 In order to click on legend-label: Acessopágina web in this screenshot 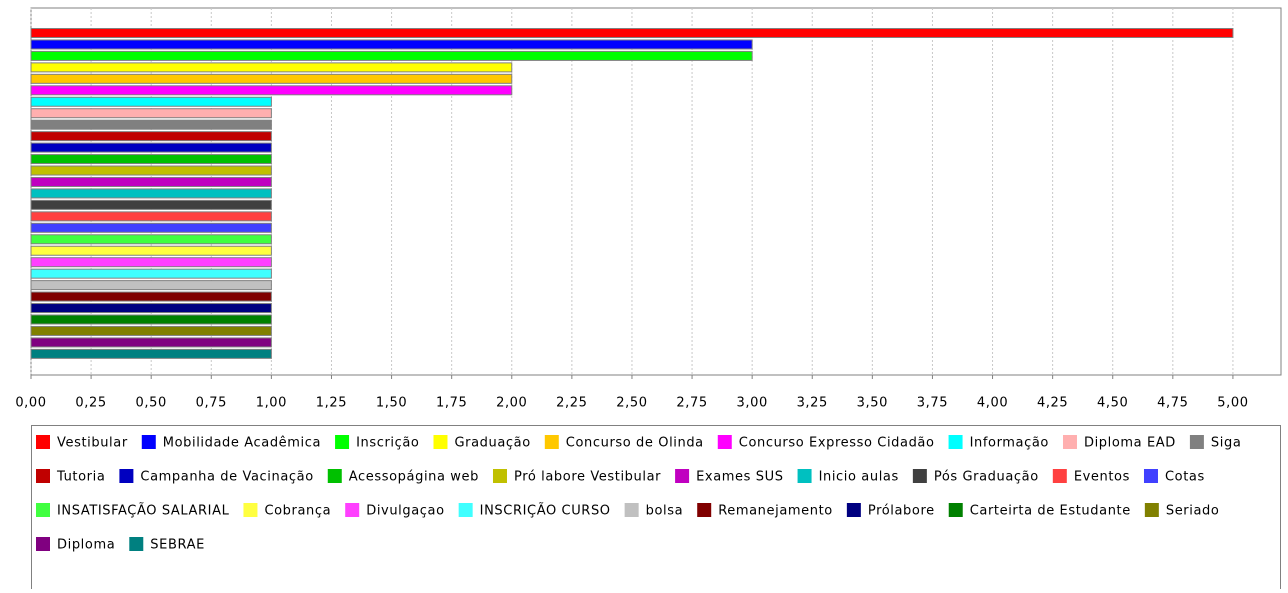, I will do `click(414, 477)`.